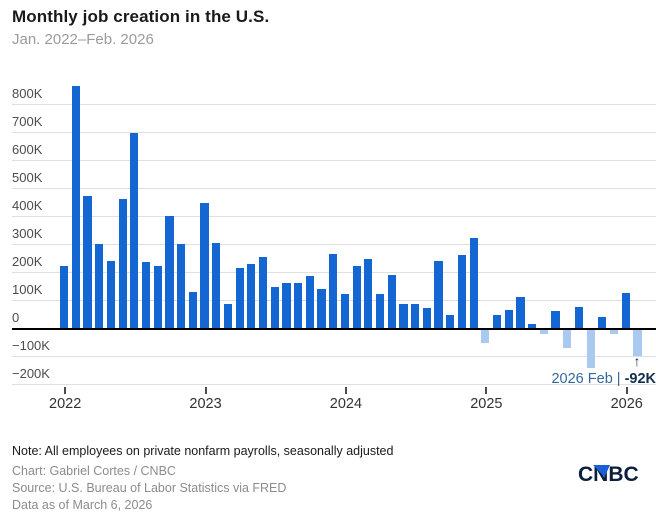  I want to click on x-axis-label-2022: 2022, so click(65, 404).